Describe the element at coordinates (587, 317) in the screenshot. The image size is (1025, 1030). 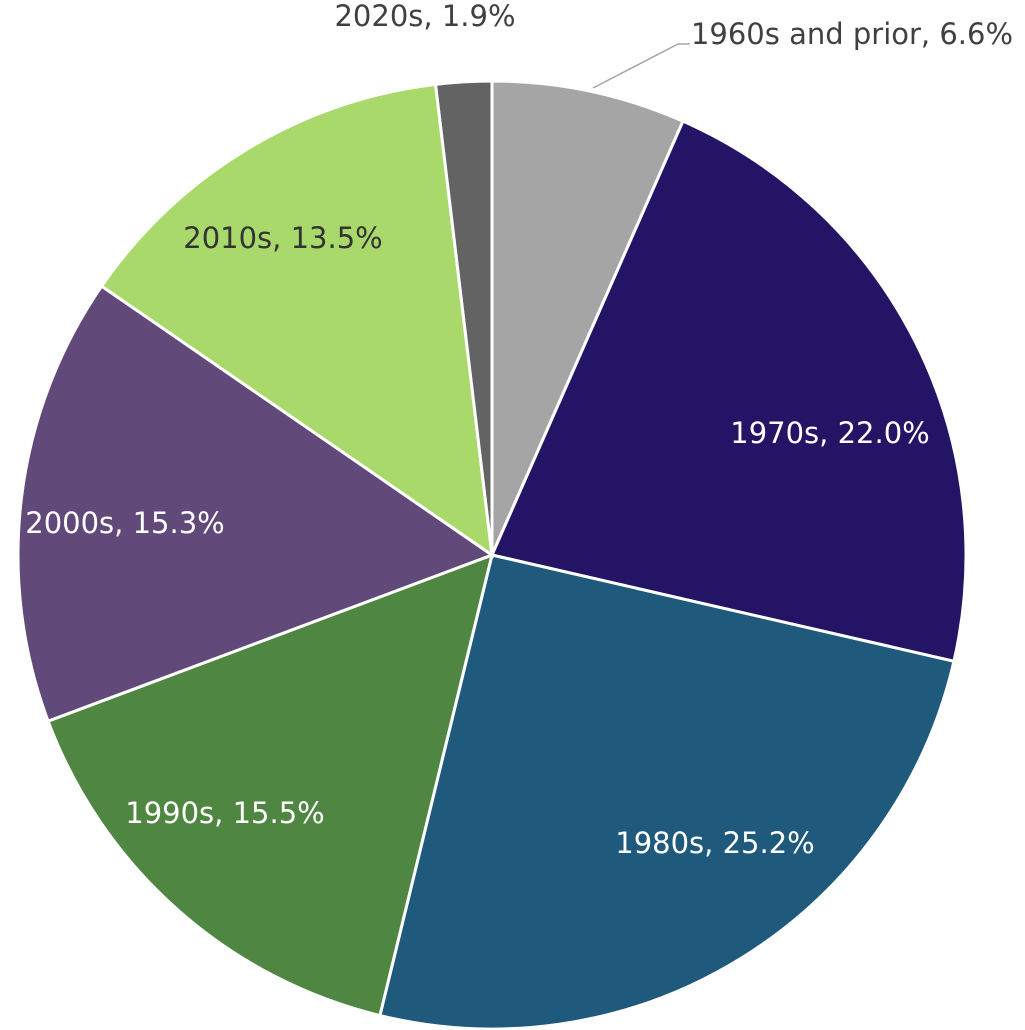
I see `pie-slice: 1960s and prior` at that location.